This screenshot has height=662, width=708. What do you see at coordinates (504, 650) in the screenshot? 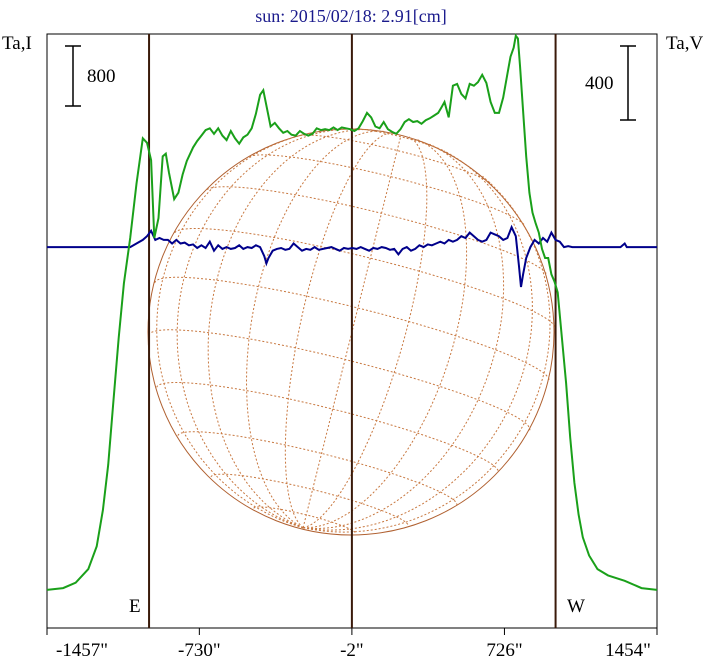
I see `x-tick-label-3: 726"` at bounding box center [504, 650].